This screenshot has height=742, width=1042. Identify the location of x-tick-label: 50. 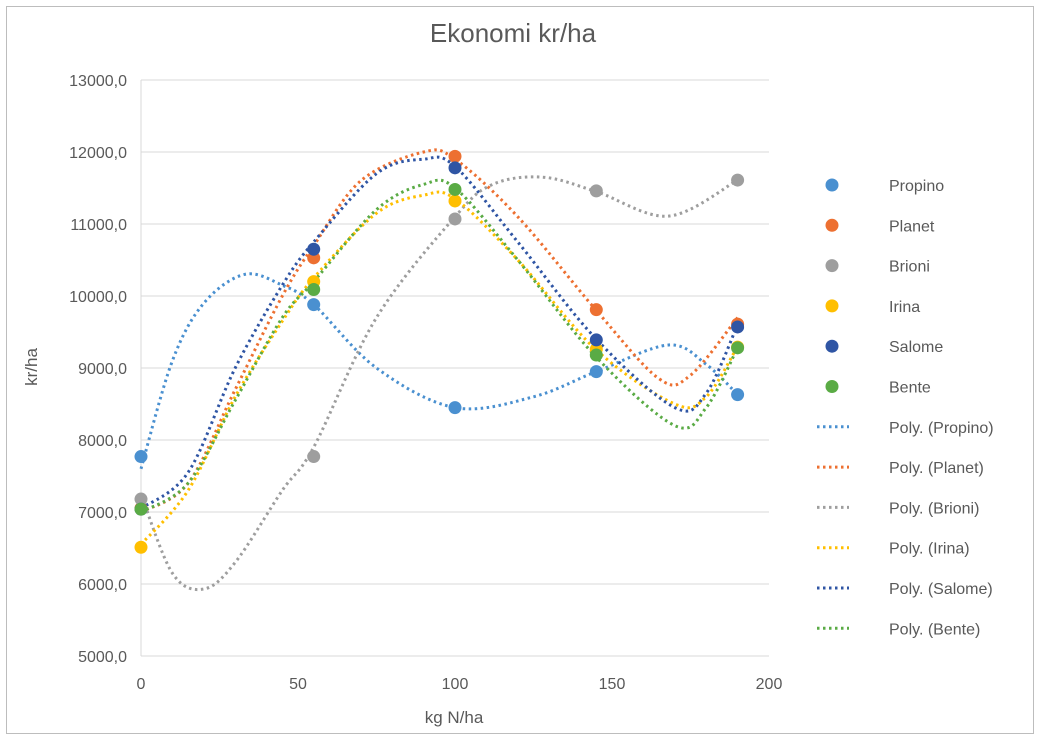
(298, 684).